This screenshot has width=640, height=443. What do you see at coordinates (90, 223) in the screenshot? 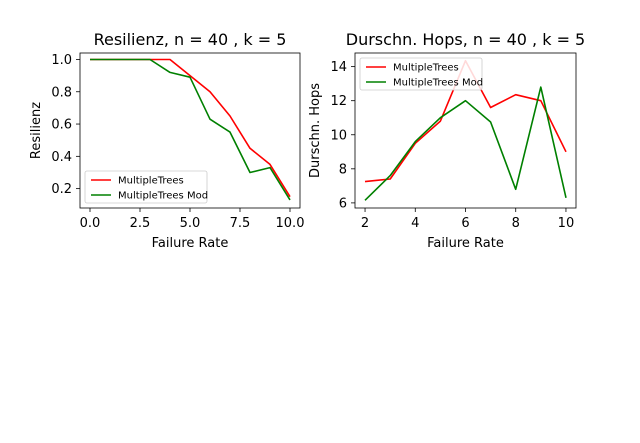
I see `x-tick-label: 0.0` at bounding box center [90, 223].